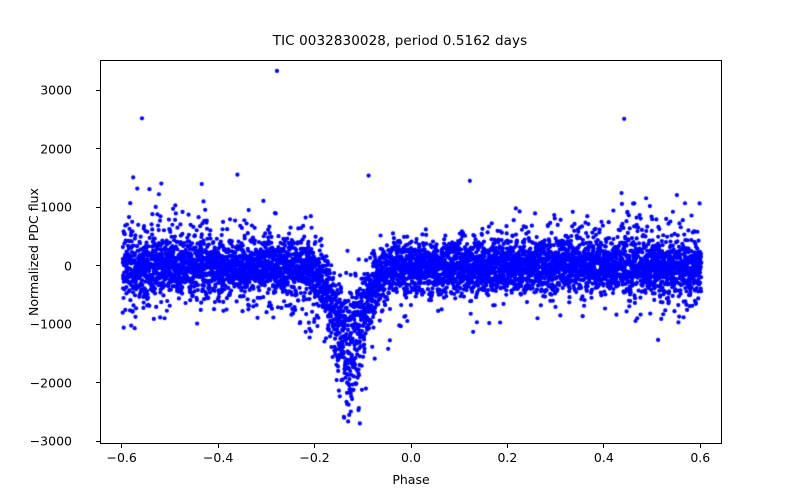  Describe the element at coordinates (411, 479) in the screenshot. I see `x-axis-label: Phase` at that location.